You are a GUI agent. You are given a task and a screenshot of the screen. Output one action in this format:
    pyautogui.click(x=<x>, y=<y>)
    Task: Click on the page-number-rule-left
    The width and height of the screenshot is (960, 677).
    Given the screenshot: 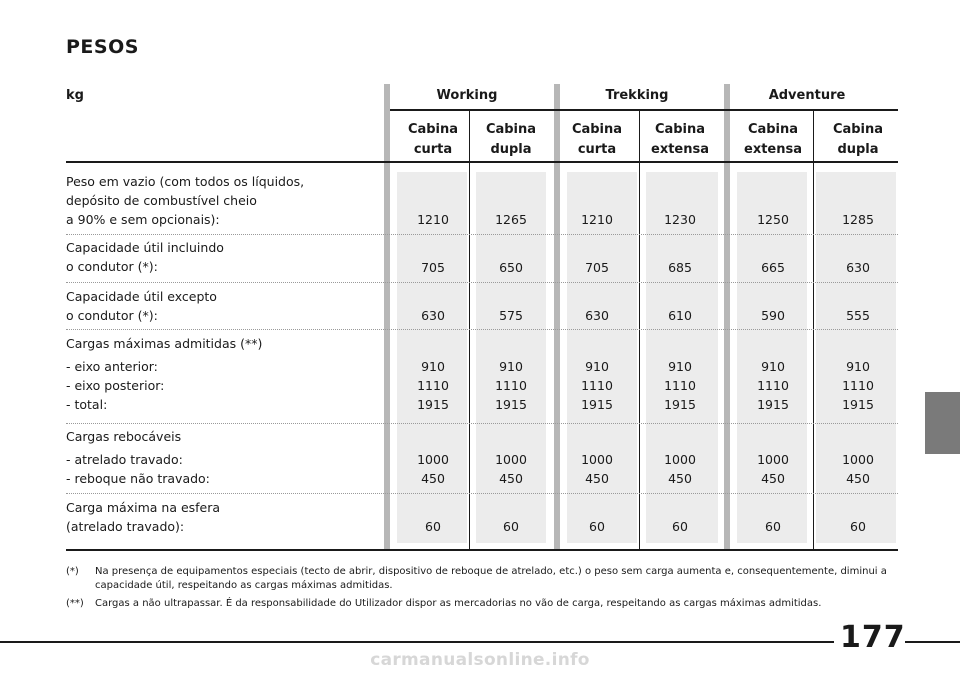 What is the action you would take?
    pyautogui.click(x=417, y=642)
    